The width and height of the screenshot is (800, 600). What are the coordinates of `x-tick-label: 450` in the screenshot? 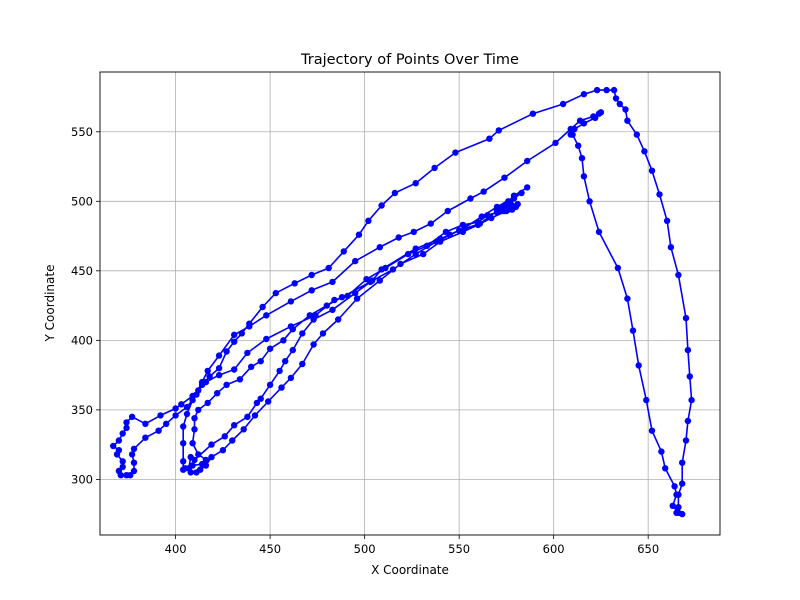 It's located at (270, 549).